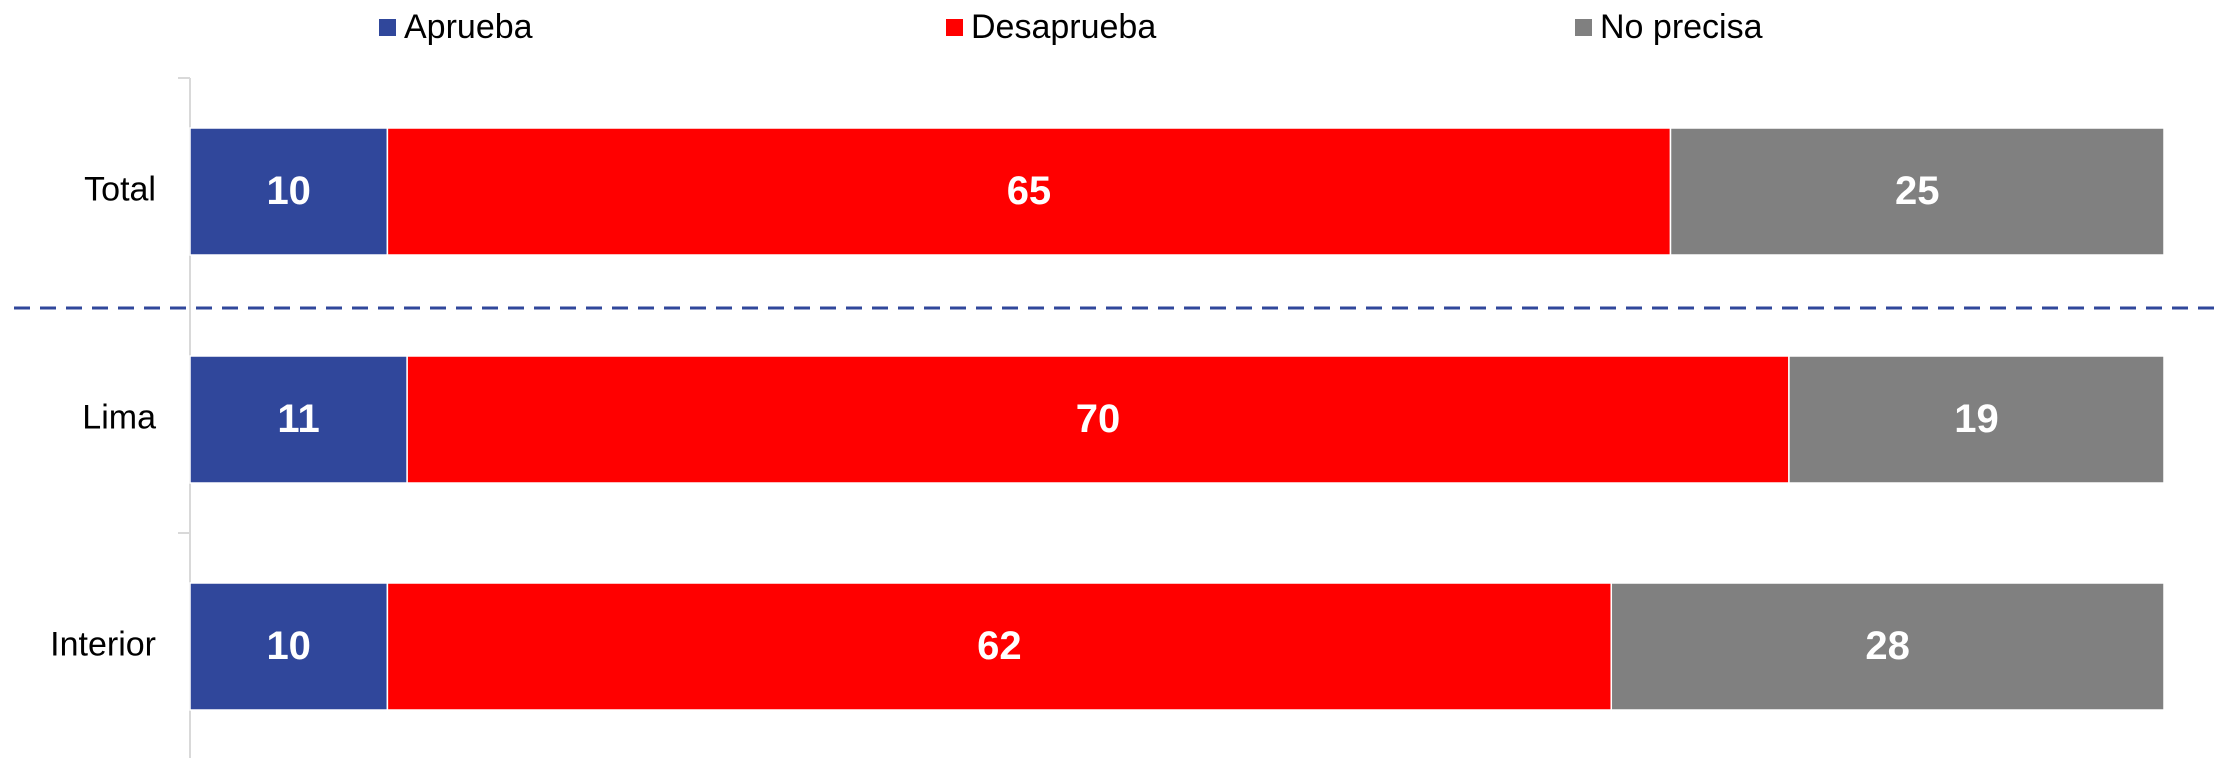 The height and width of the screenshot is (758, 2224). Describe the element at coordinates (1681, 27) in the screenshot. I see `legend-label: No precisa` at that location.